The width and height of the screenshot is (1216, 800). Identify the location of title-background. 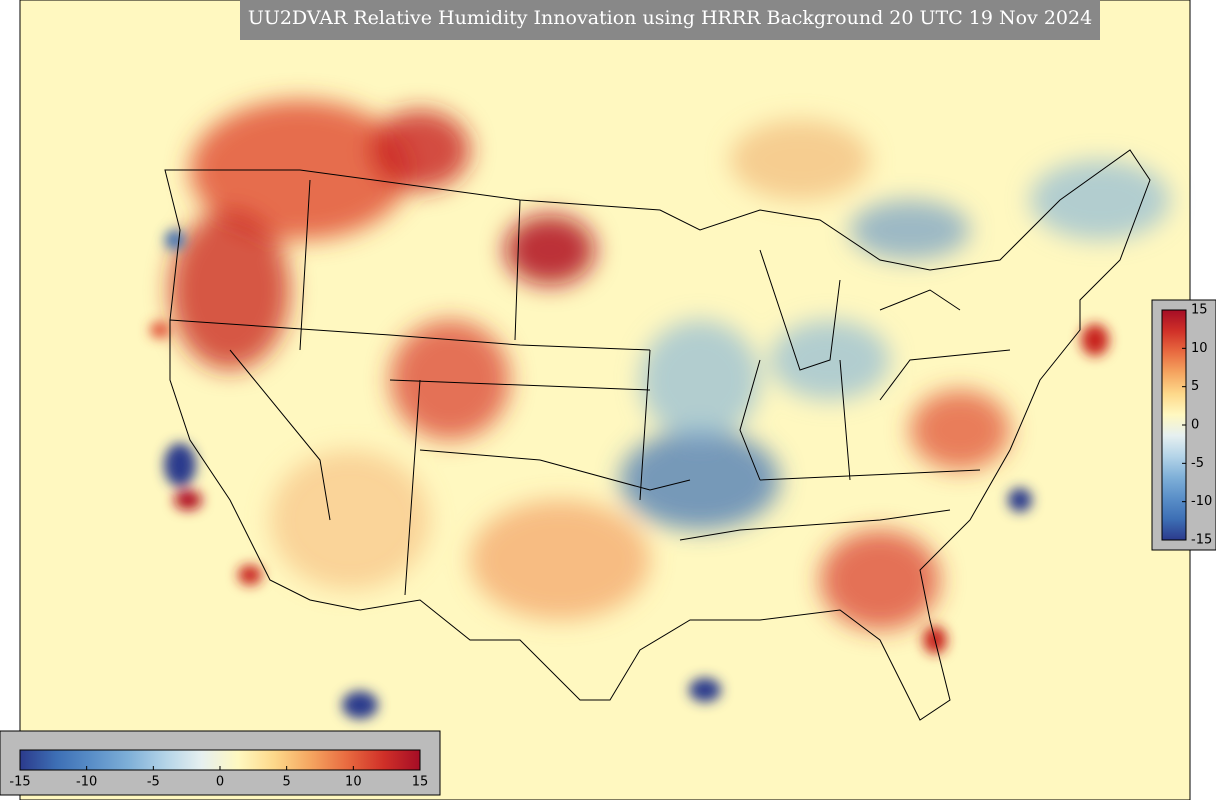
(670, 20).